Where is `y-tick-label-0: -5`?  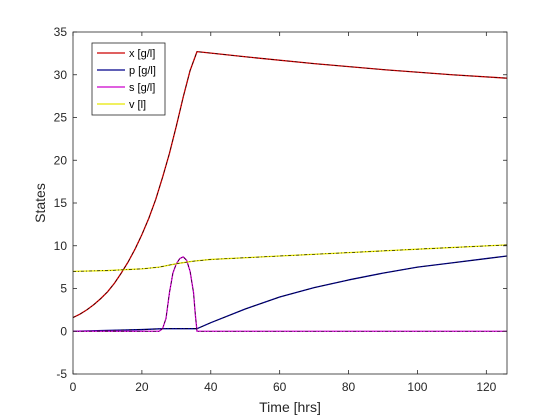 y-tick-label-0: -5 is located at coordinates (61, 374).